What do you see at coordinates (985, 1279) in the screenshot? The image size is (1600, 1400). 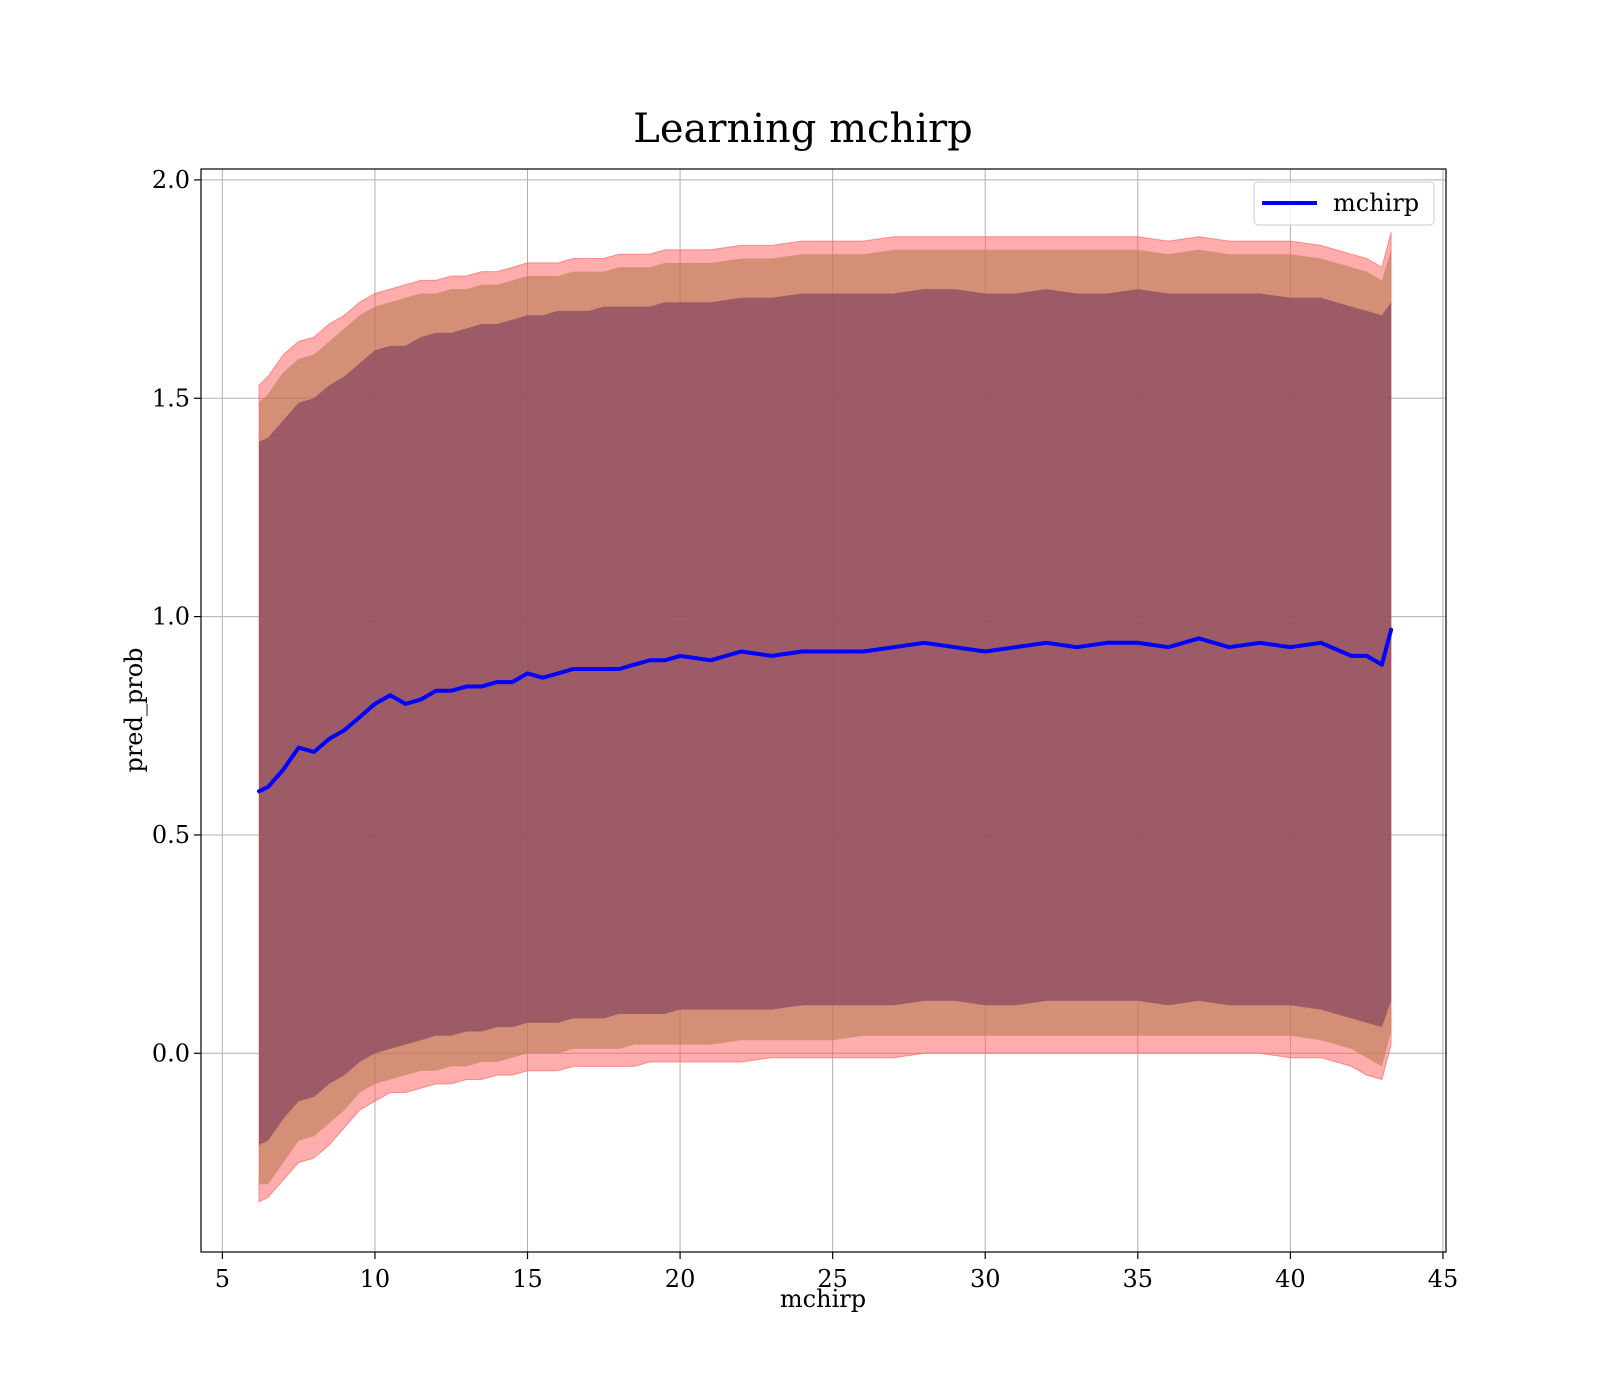 I see `x-tick-label: 30` at bounding box center [985, 1279].